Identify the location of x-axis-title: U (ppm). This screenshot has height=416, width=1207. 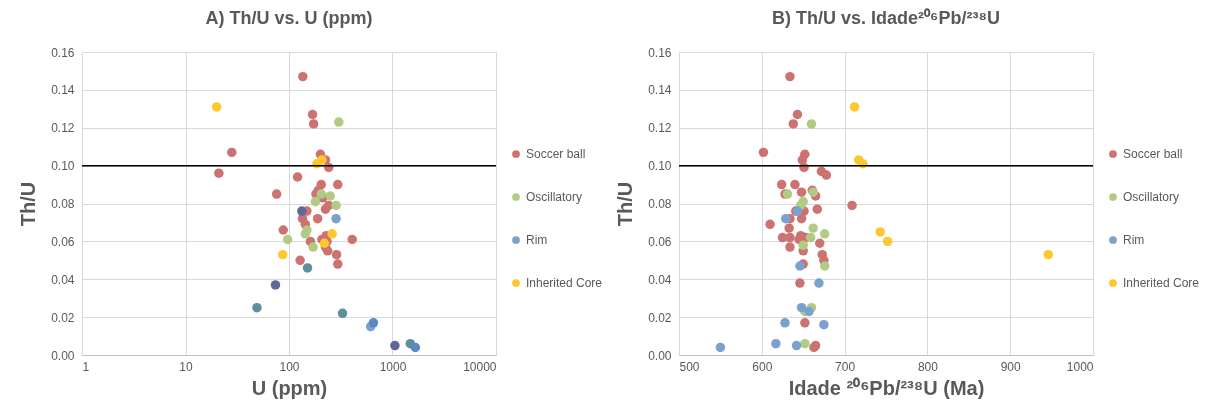
(289, 387).